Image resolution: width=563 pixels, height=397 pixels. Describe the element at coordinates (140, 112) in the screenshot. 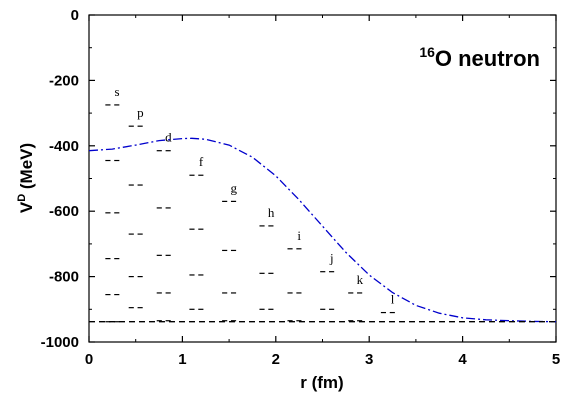

I see `level-label-p: p` at that location.